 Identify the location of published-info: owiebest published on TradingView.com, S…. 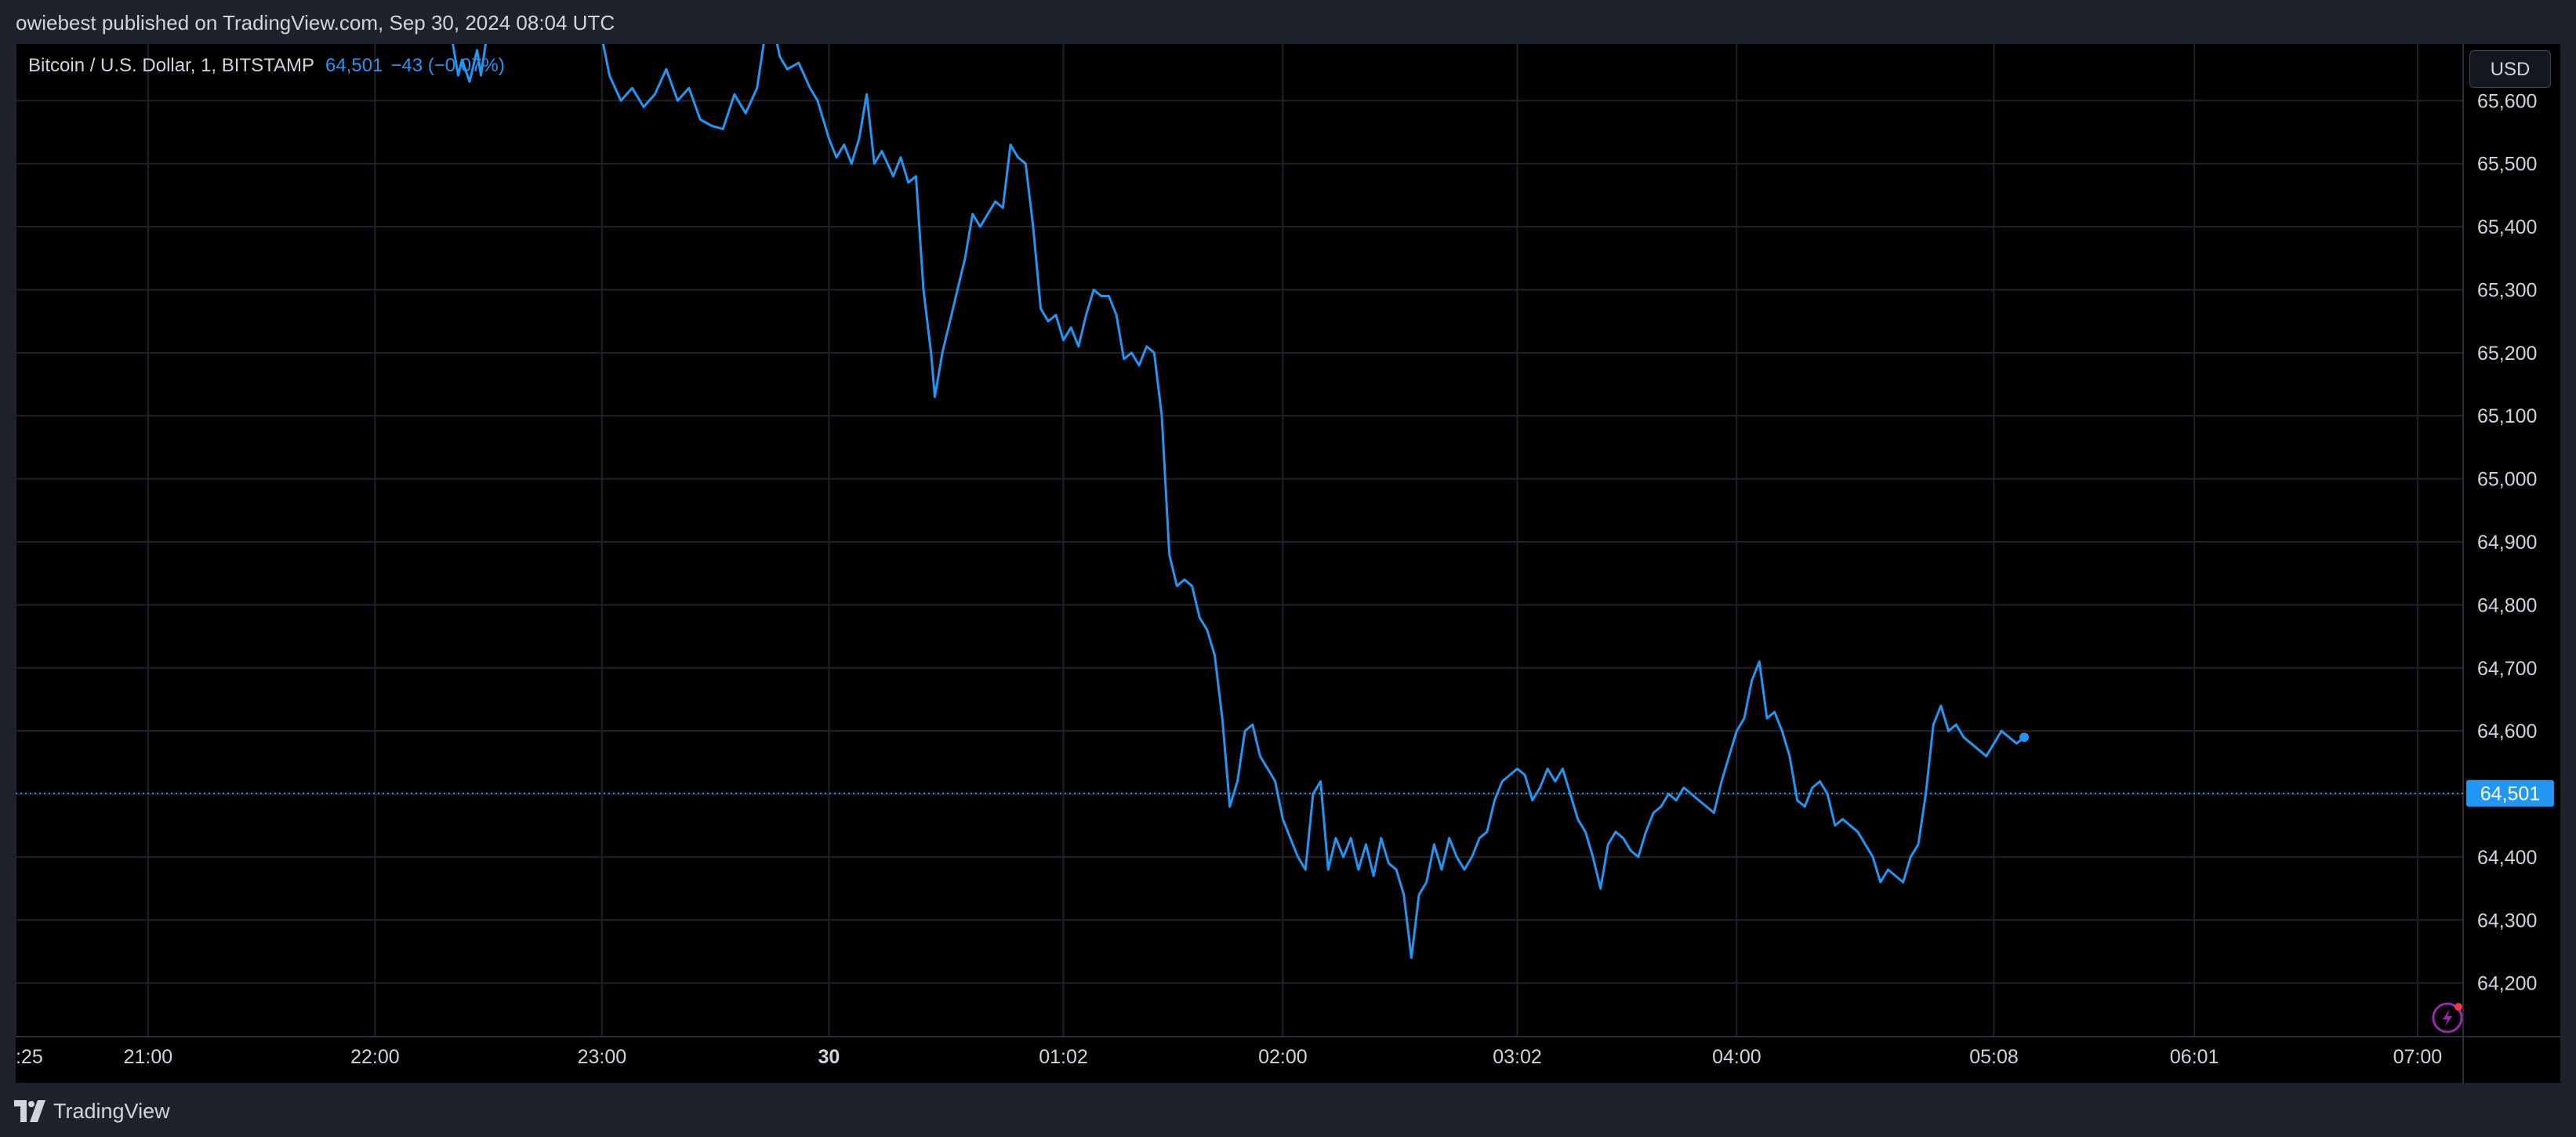
(315, 23).